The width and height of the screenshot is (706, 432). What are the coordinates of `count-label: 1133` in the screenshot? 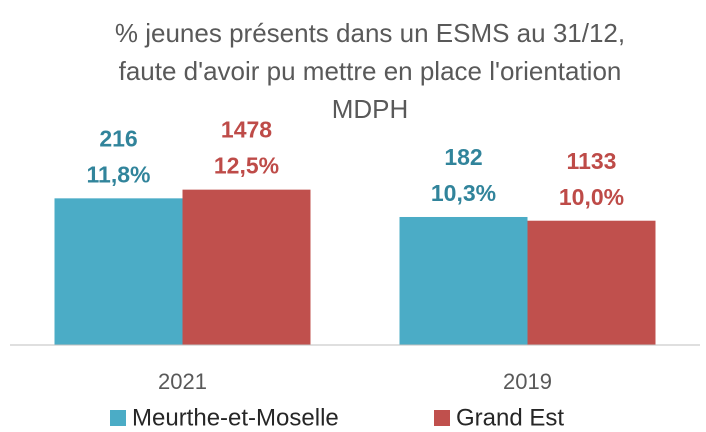 It's located at (592, 161).